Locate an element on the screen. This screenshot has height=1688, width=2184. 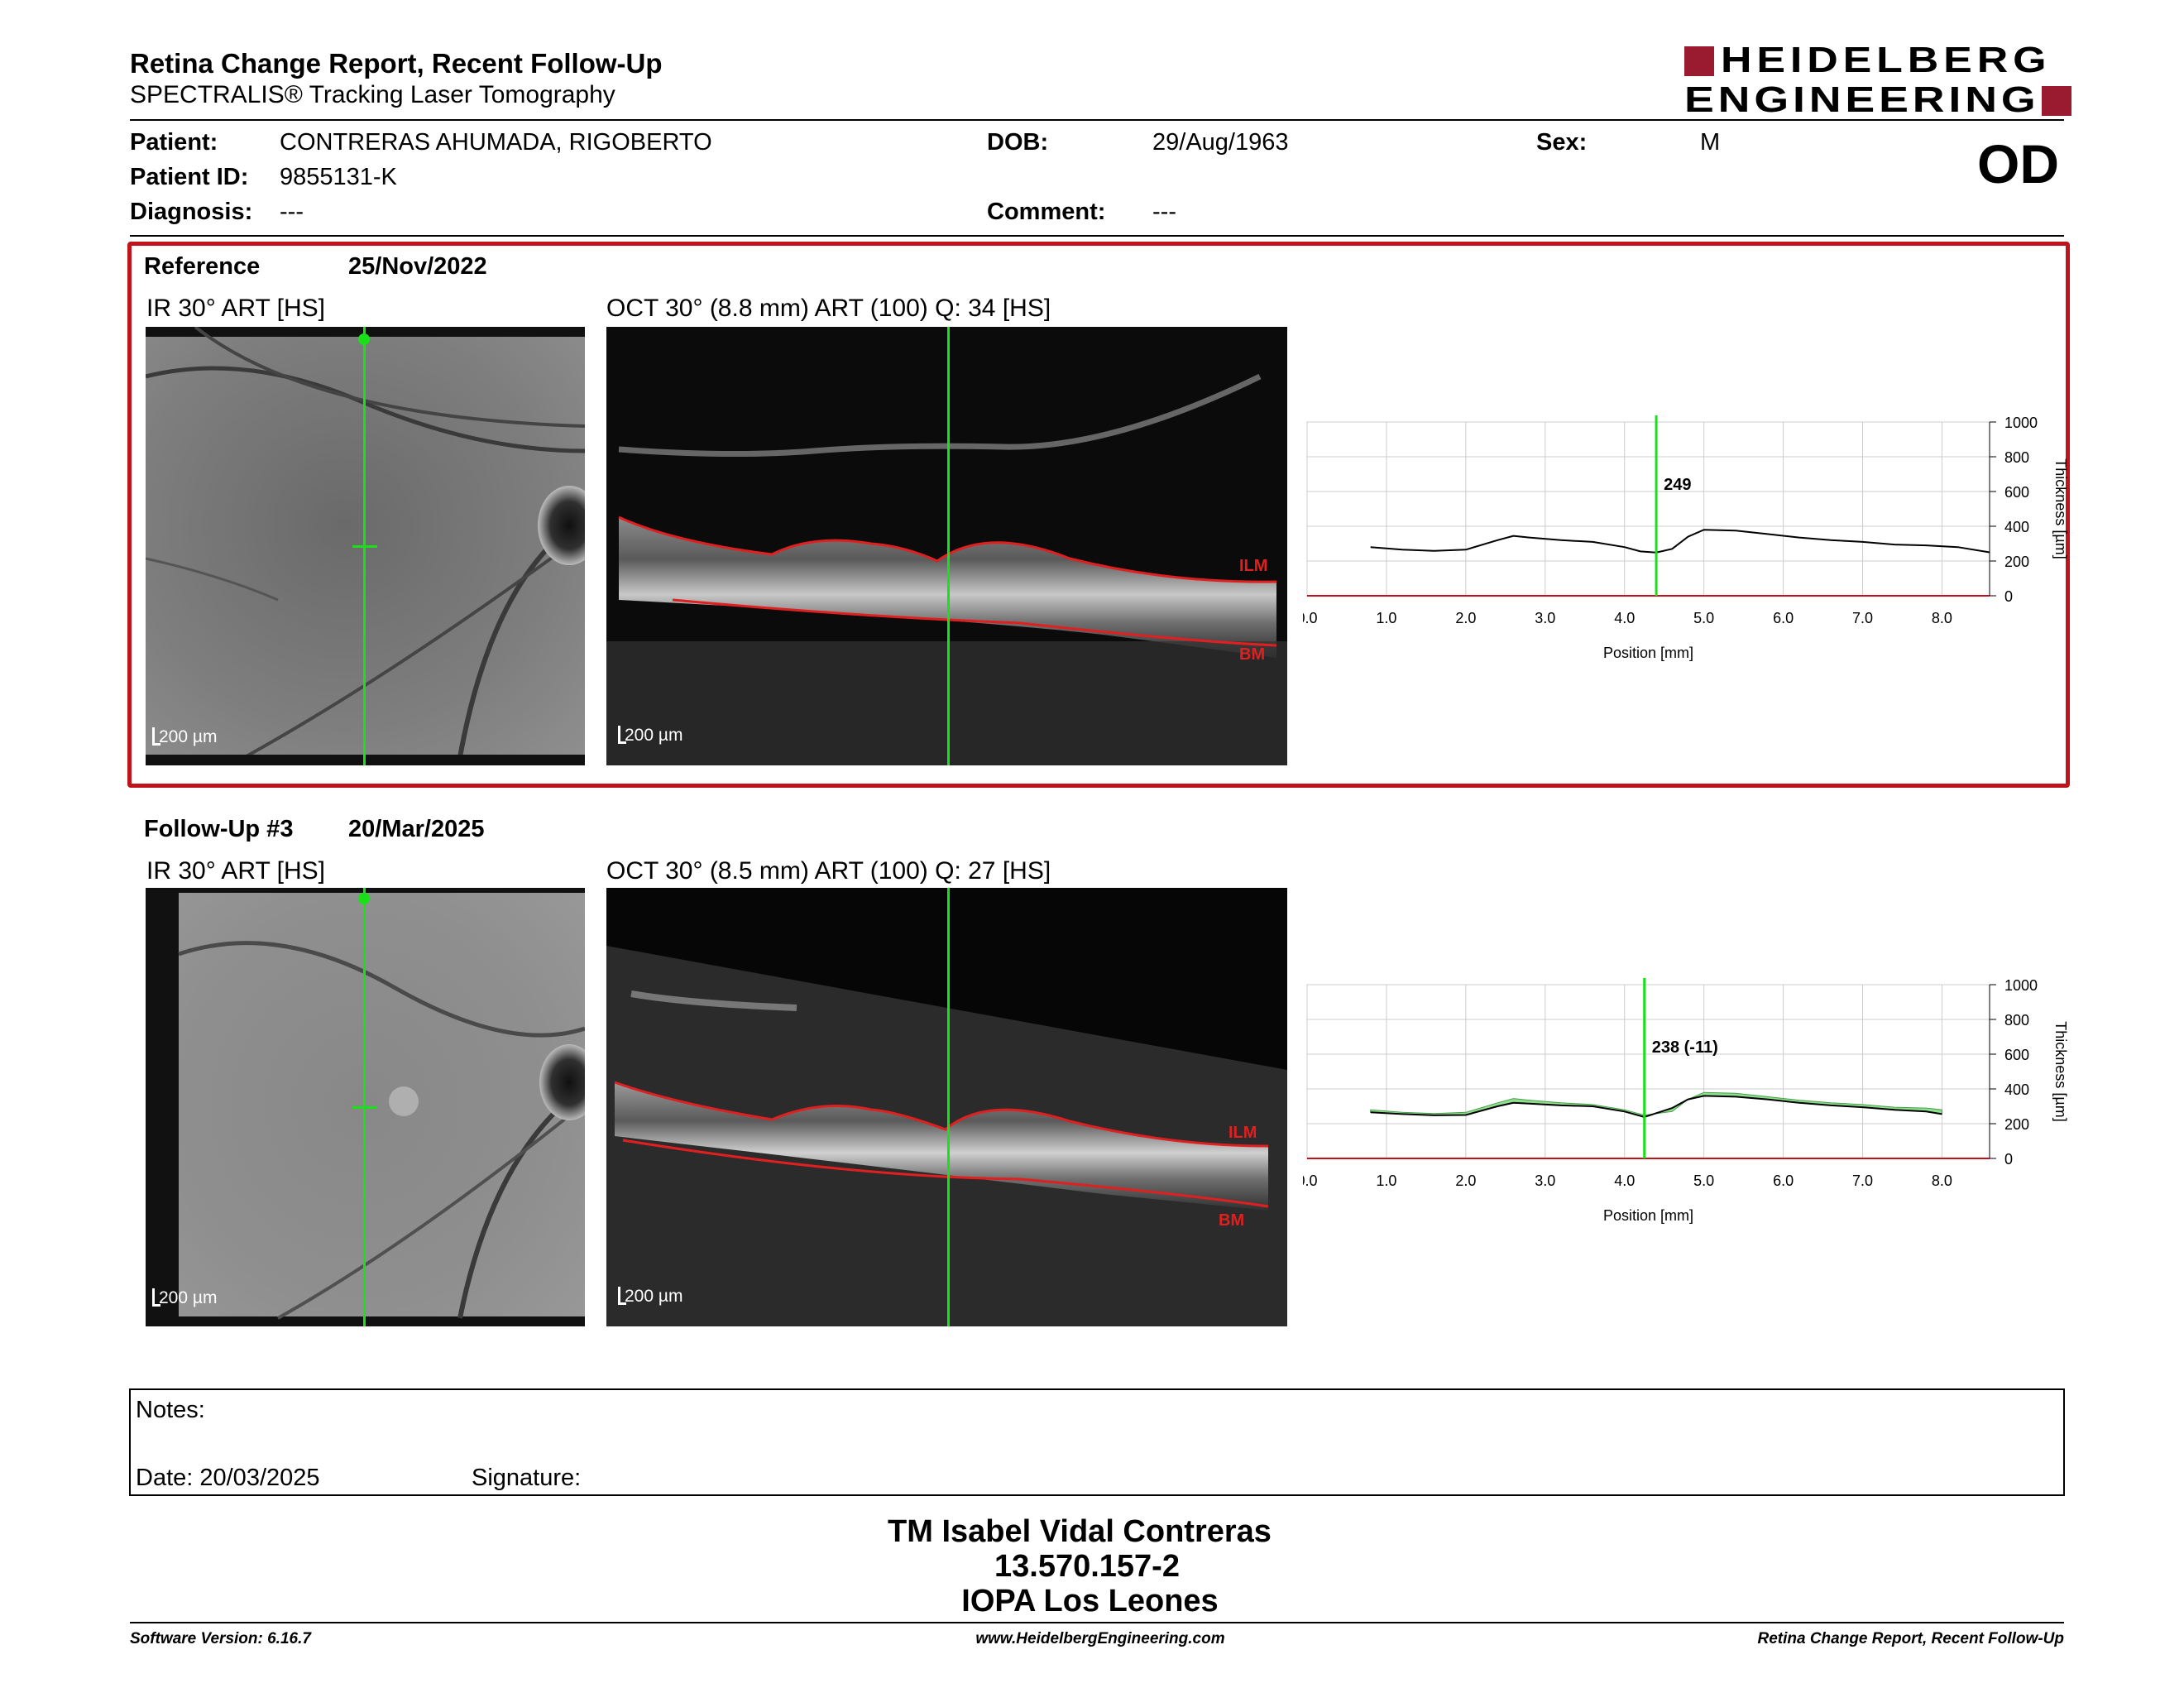
followup-ir-scalebar: 200 µm is located at coordinates (184, 1298).